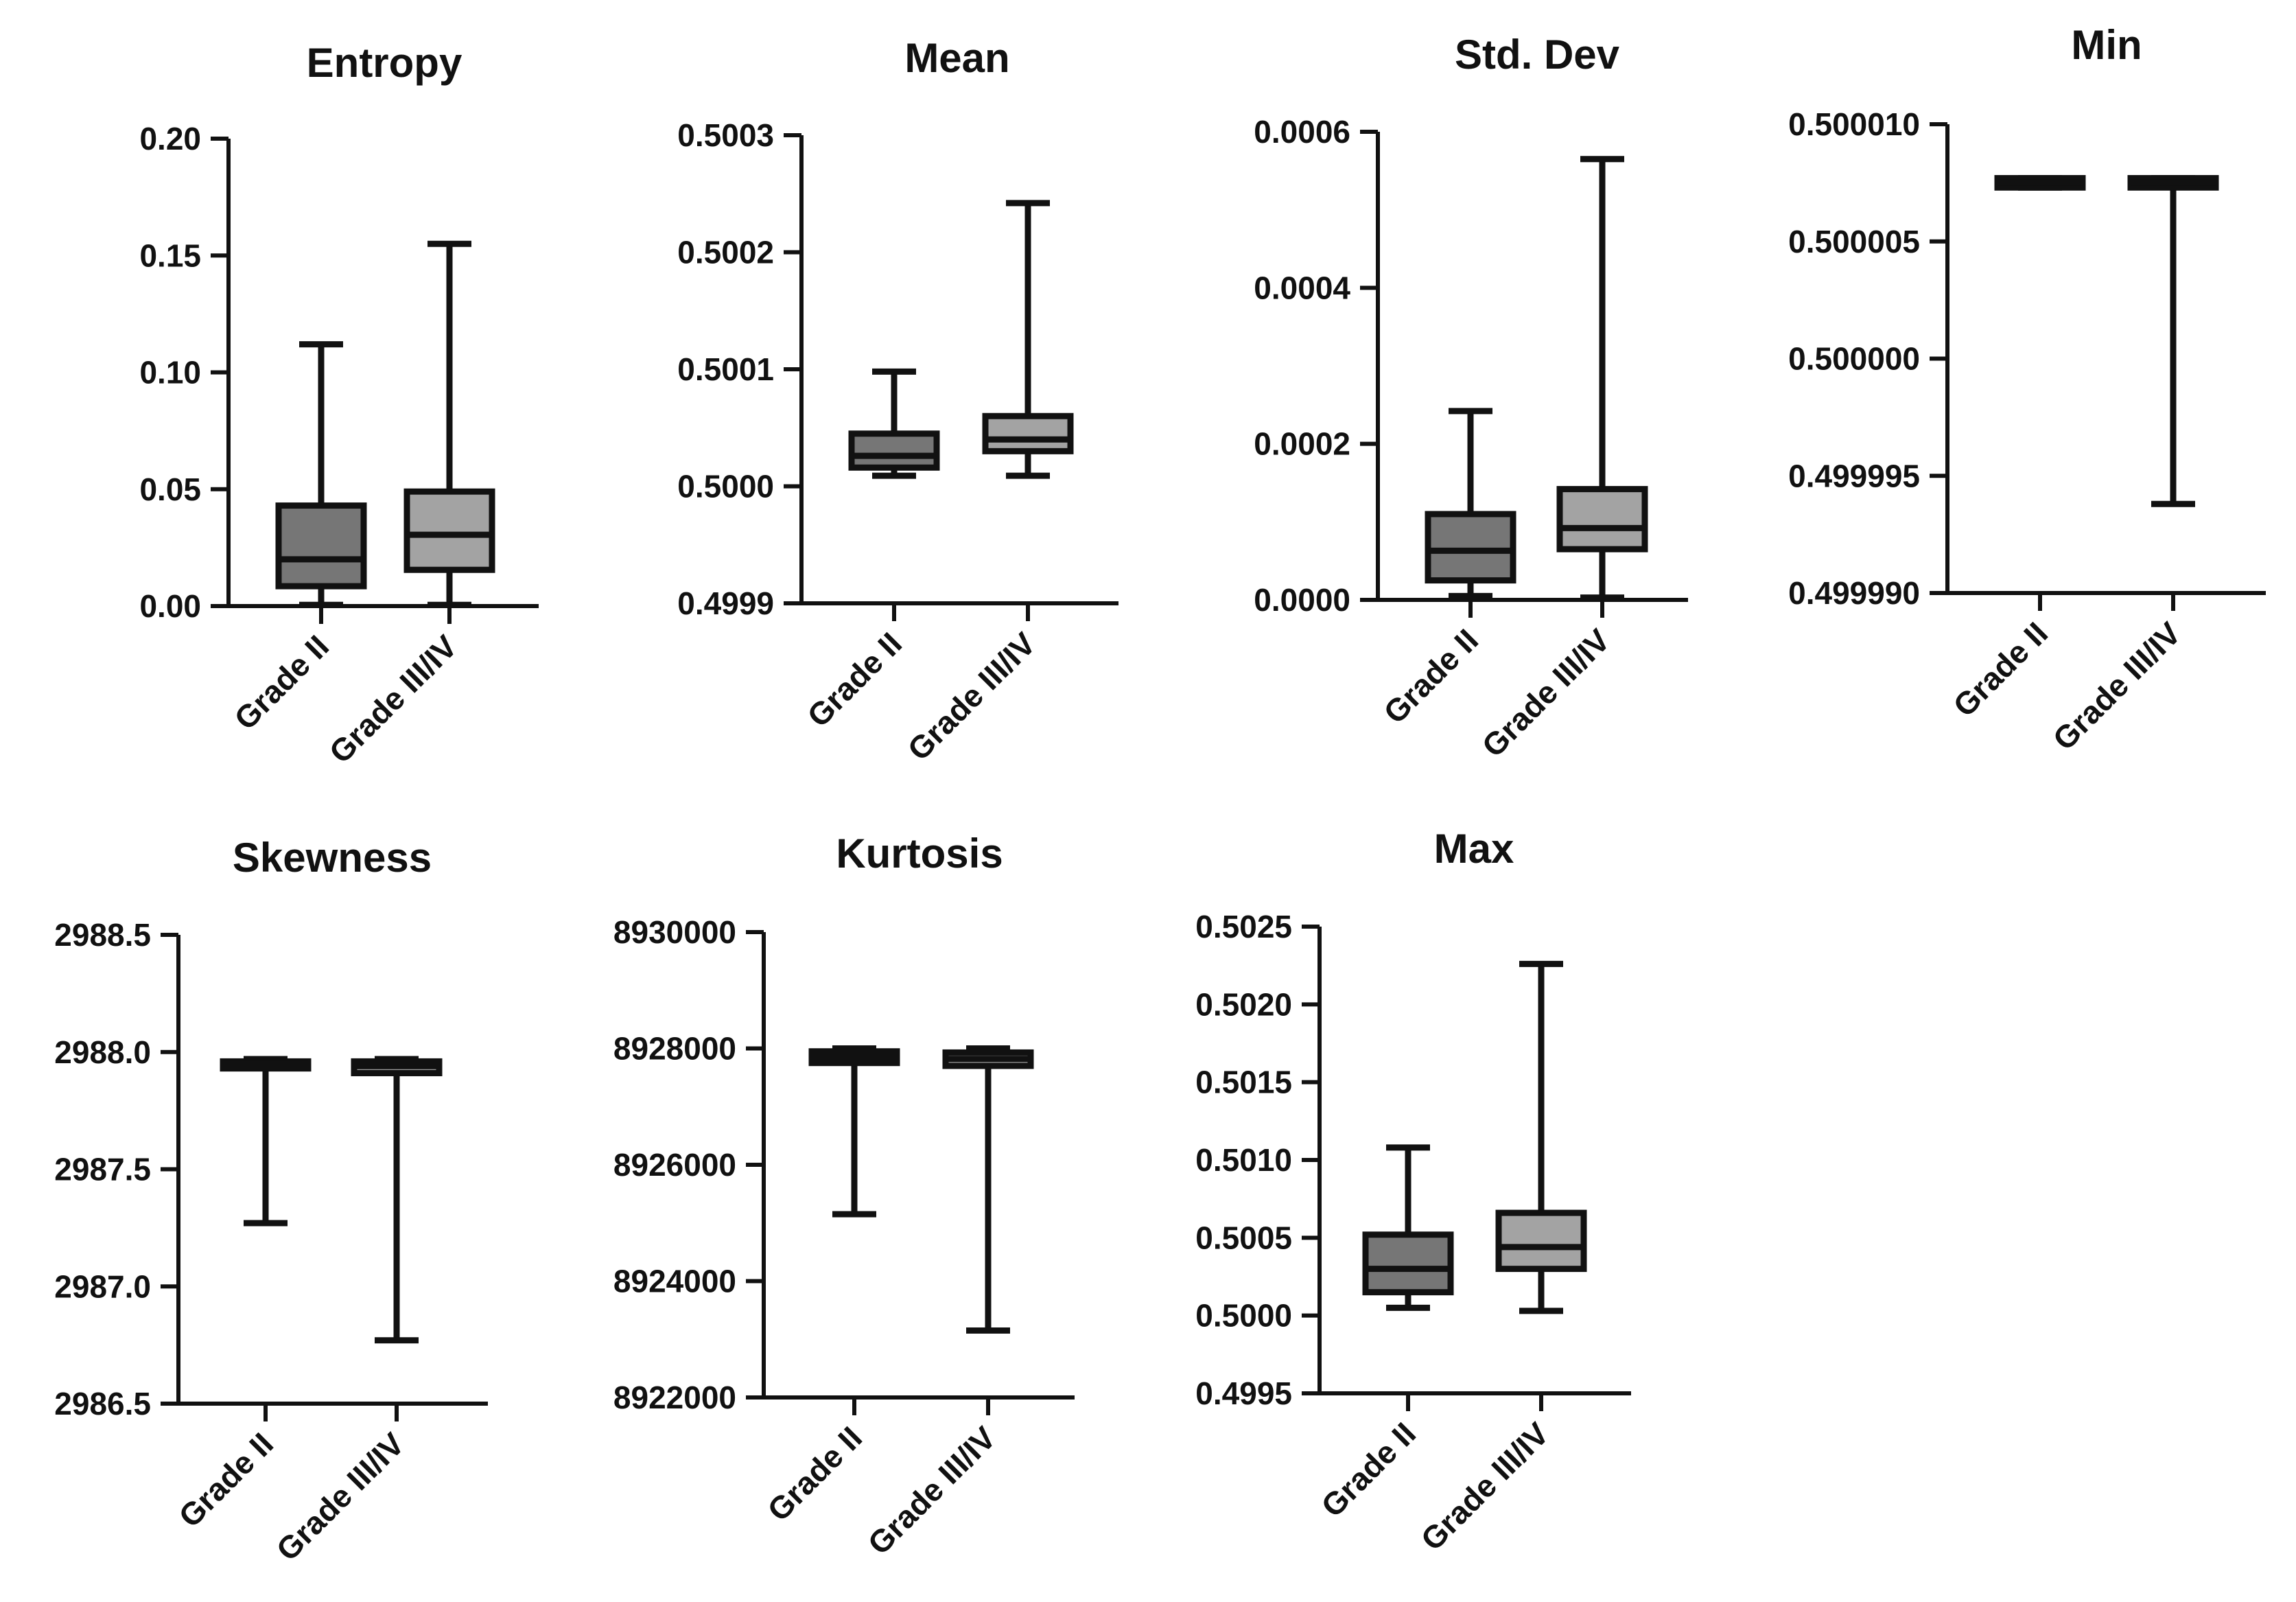 This screenshot has height=1602, width=2296. Describe the element at coordinates (1537, 55) in the screenshot. I see `chart-title: Std. Dev` at that location.